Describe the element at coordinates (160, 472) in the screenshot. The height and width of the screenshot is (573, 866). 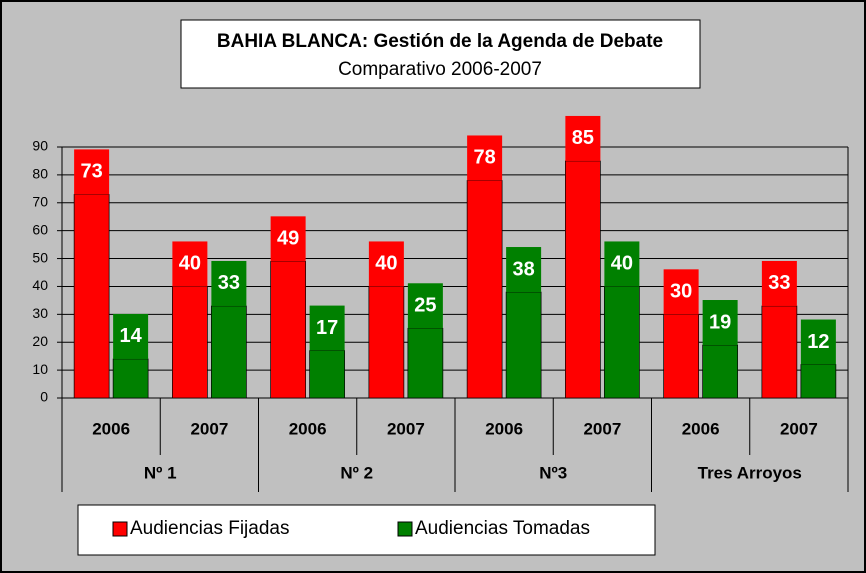
I see `group-label: Nº 1` at that location.